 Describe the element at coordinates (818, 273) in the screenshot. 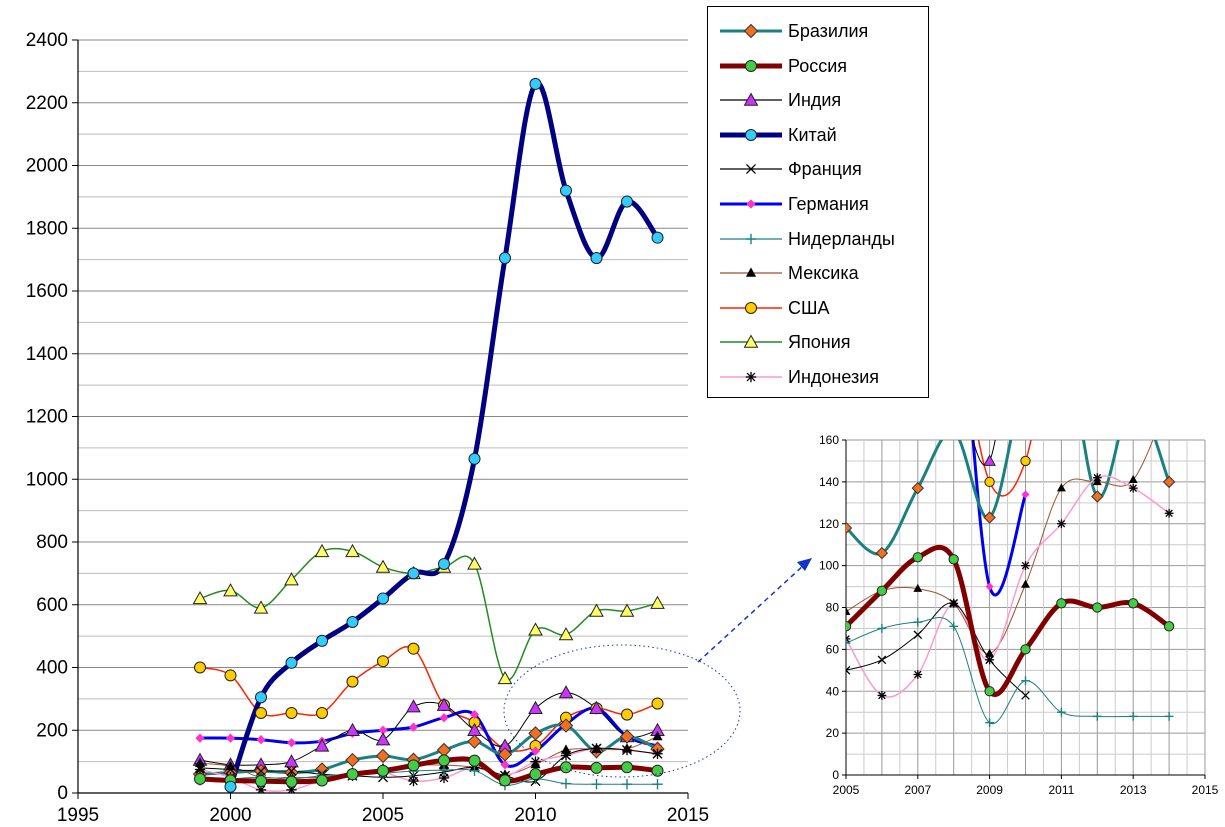

I see `legend-item-мексика: Мексика` at that location.